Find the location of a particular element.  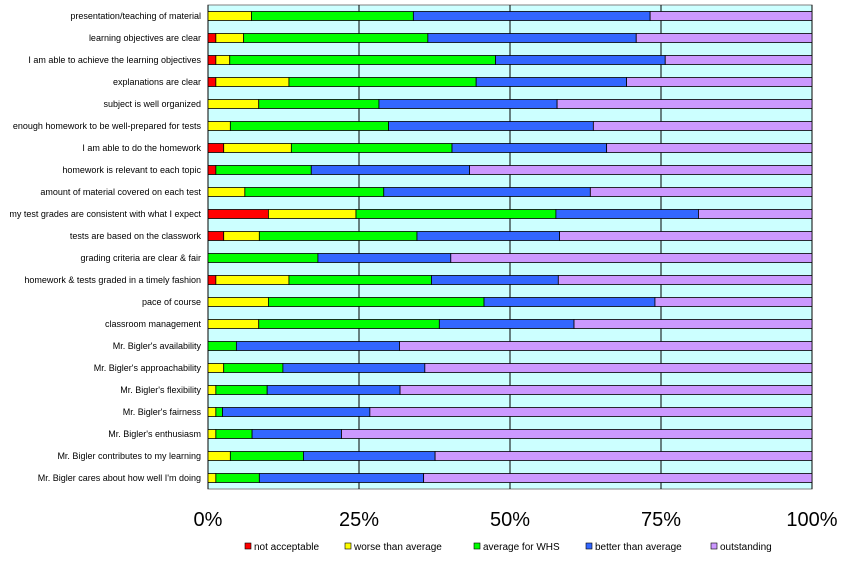

category-label: grading criteria are clear & fair is located at coordinates (140, 258).